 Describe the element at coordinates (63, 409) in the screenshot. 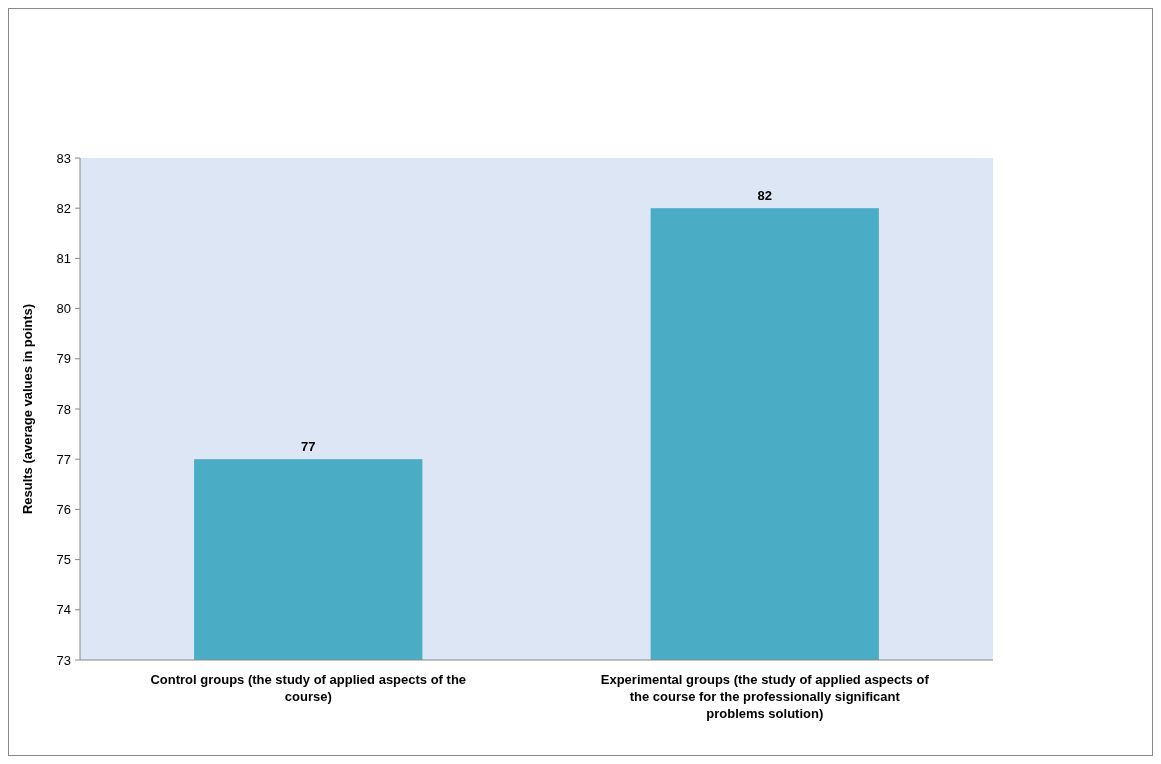

I see `y-tick-label: 78` at that location.